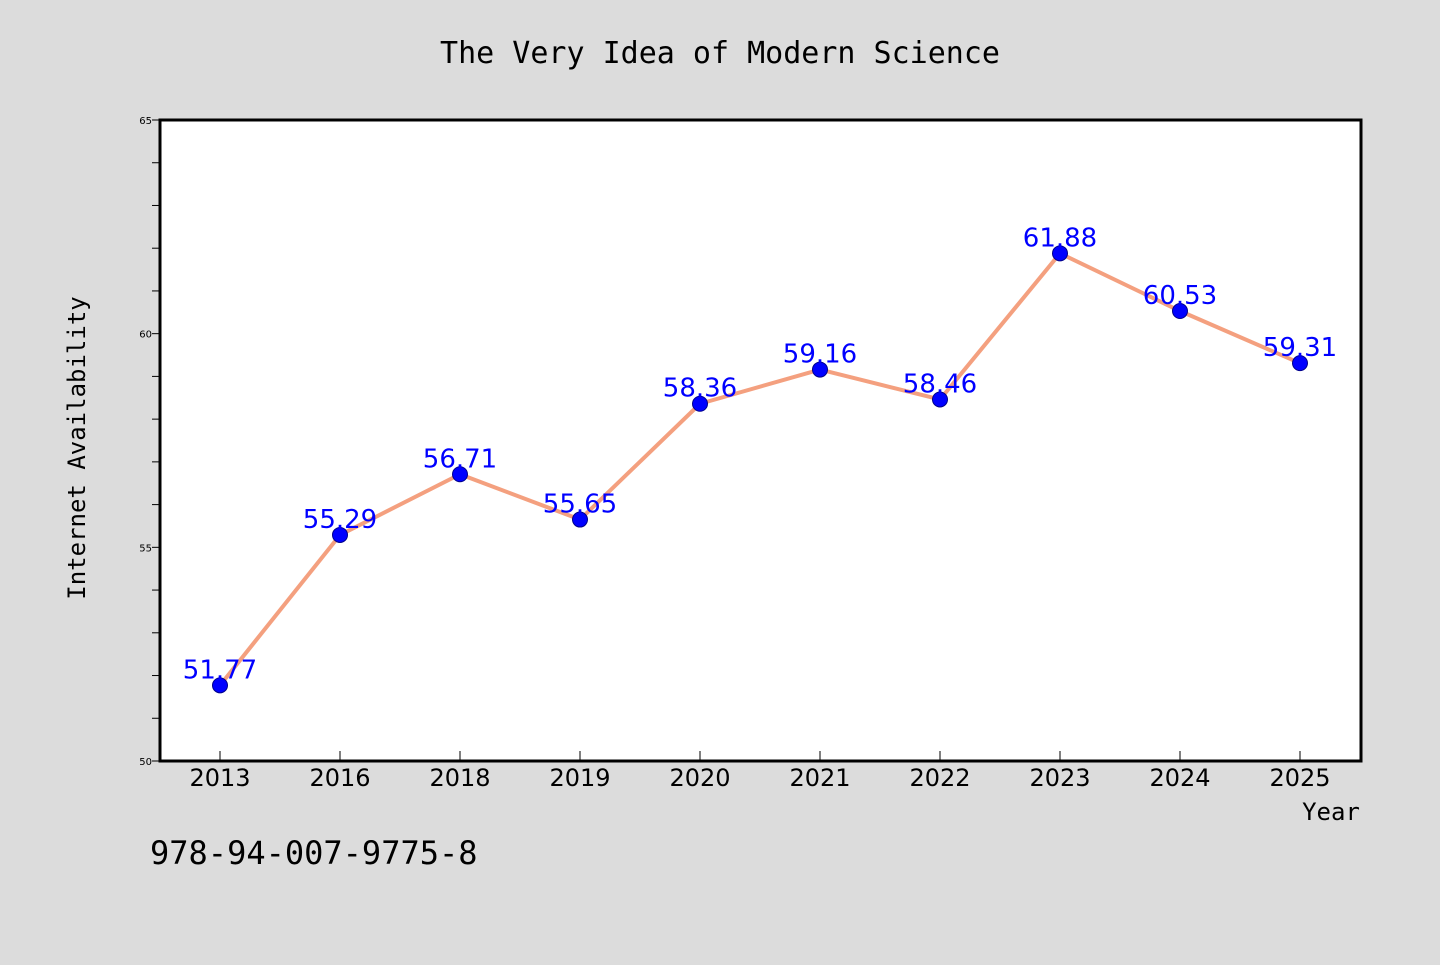  I want to click on x-tick-label: 2016, so click(339, 778).